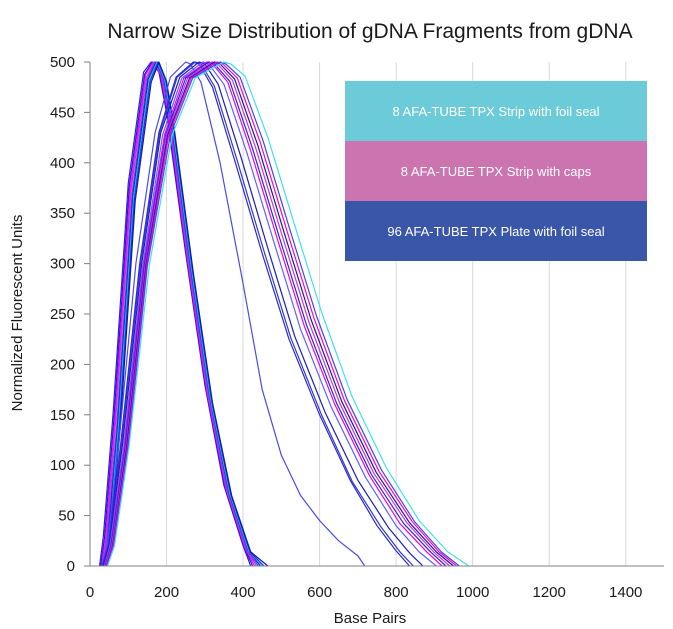 This screenshot has width=673, height=629. I want to click on x-tick-label: 800, so click(396, 592).